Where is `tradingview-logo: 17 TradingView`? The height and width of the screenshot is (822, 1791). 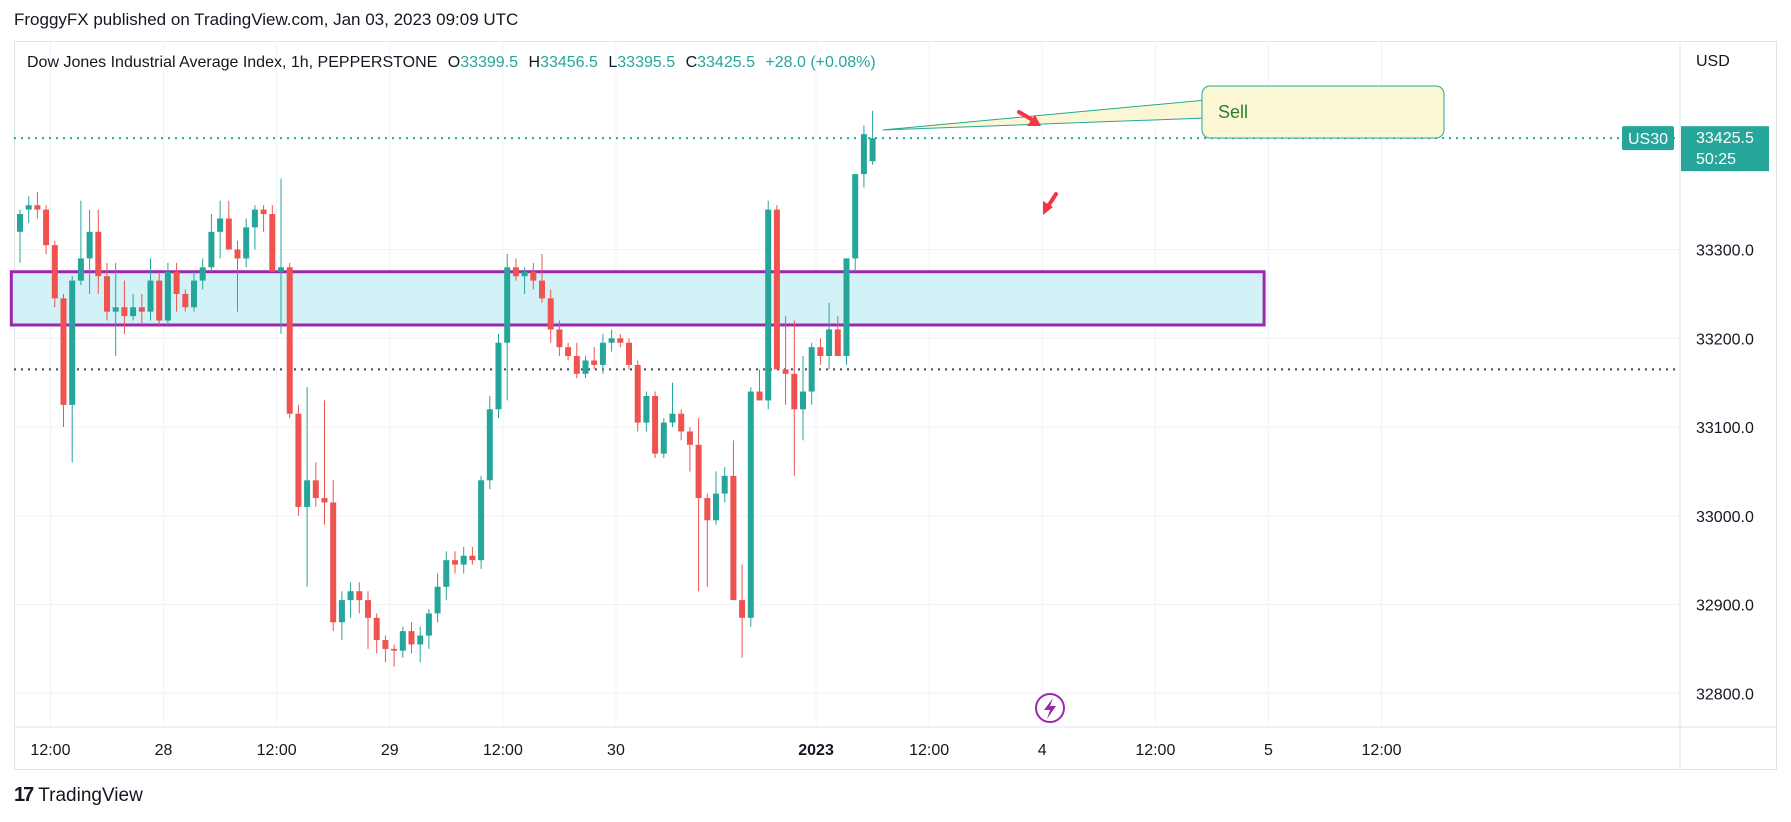
tradingview-logo: 17 TradingView is located at coordinates (78, 795).